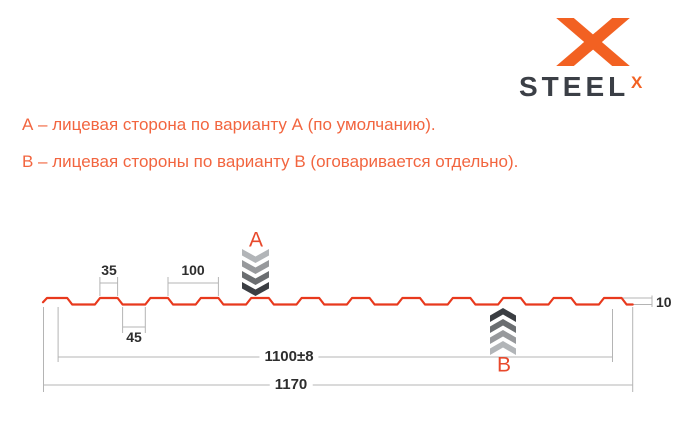 The height and width of the screenshot is (428, 700). What do you see at coordinates (134, 337) in the screenshot?
I see `dim-value-groove: 45` at bounding box center [134, 337].